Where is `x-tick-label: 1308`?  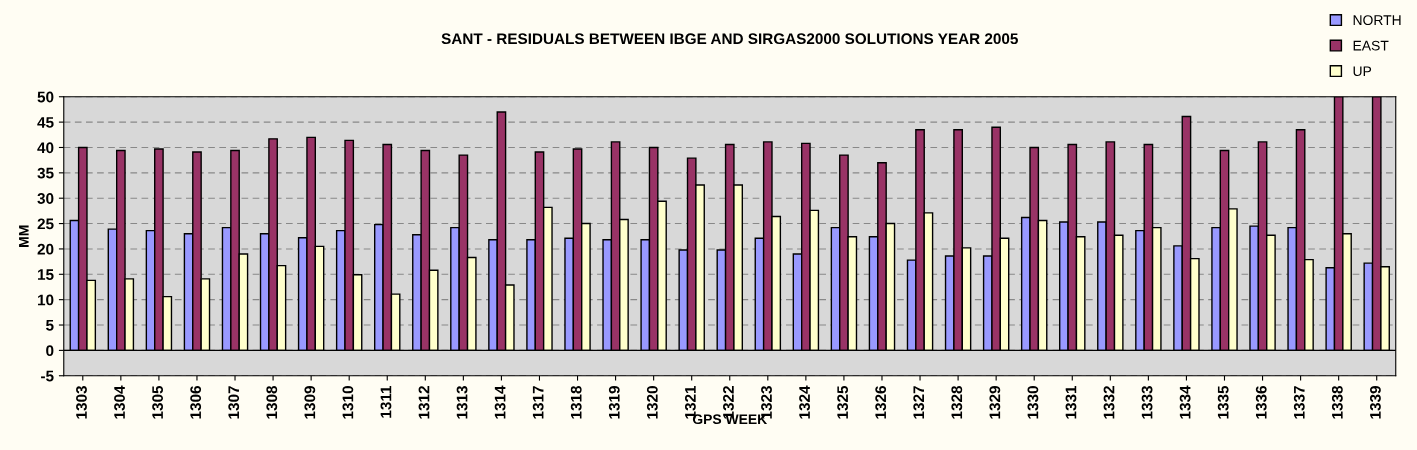 x-tick-label: 1308 is located at coordinates (272, 402).